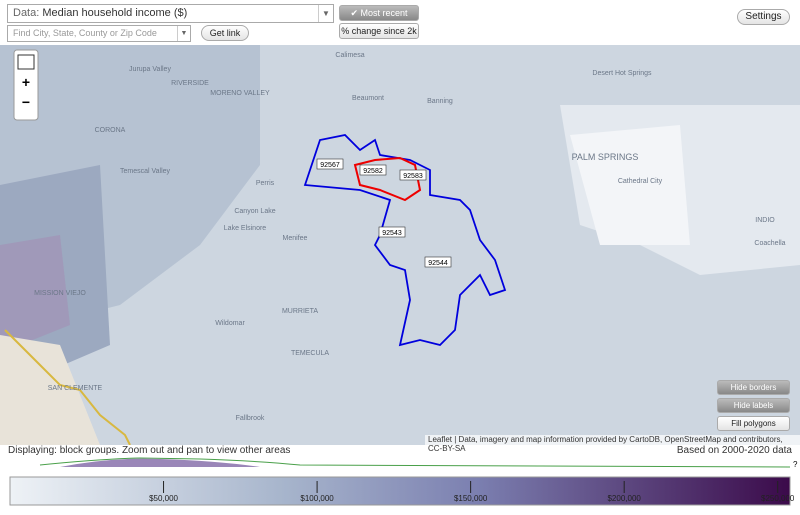  Describe the element at coordinates (115, 13) in the screenshot. I see `data-value: Median household income ($)` at that location.